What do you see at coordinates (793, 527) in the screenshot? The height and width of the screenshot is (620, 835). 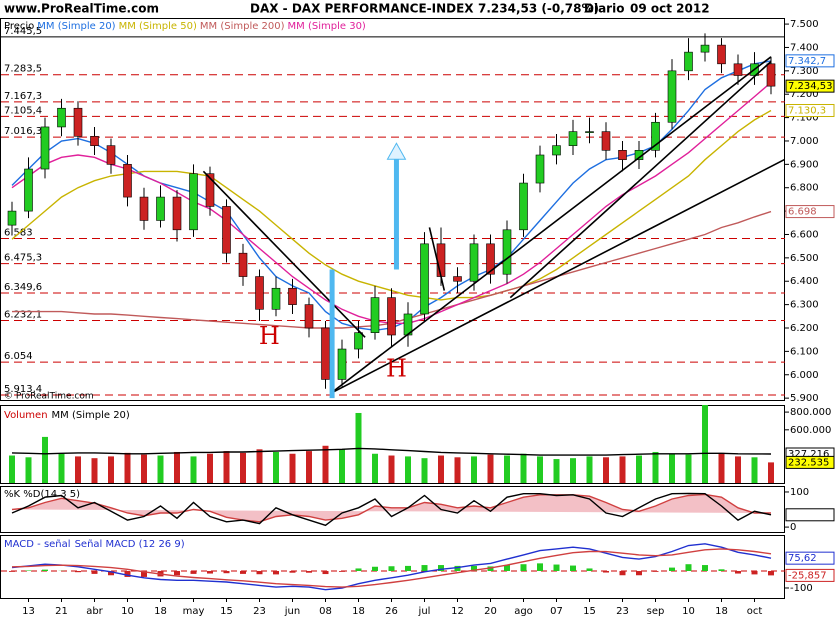 I see `y-tick-label: 0` at bounding box center [793, 527].